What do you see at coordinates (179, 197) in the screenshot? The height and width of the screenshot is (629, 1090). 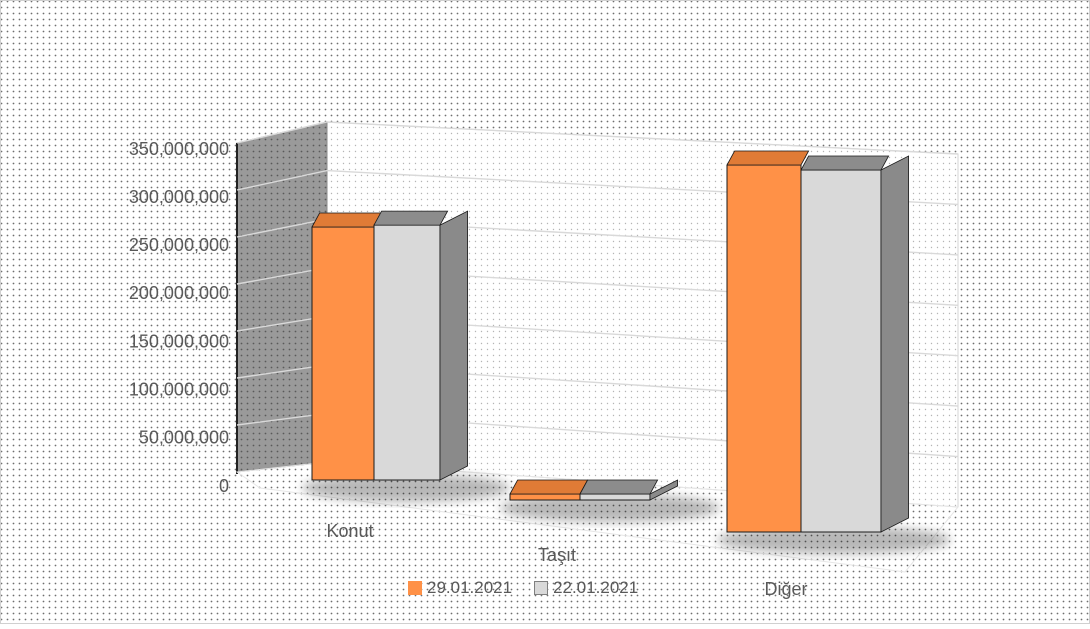 I see `y-tick-label: 300,000,000` at bounding box center [179, 197].